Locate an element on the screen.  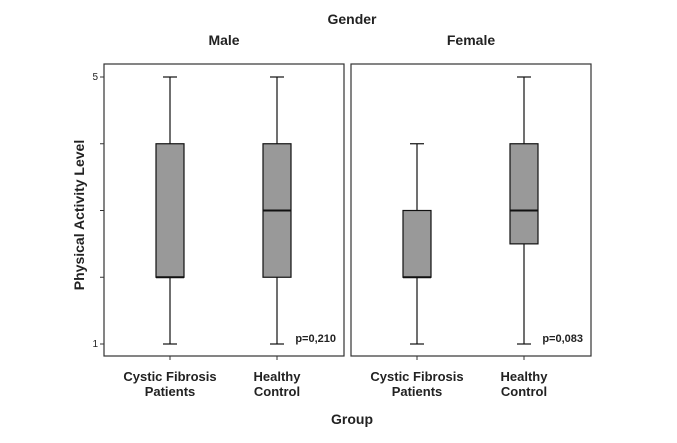
p-value-annotation: p=0,210 is located at coordinates (315, 339).